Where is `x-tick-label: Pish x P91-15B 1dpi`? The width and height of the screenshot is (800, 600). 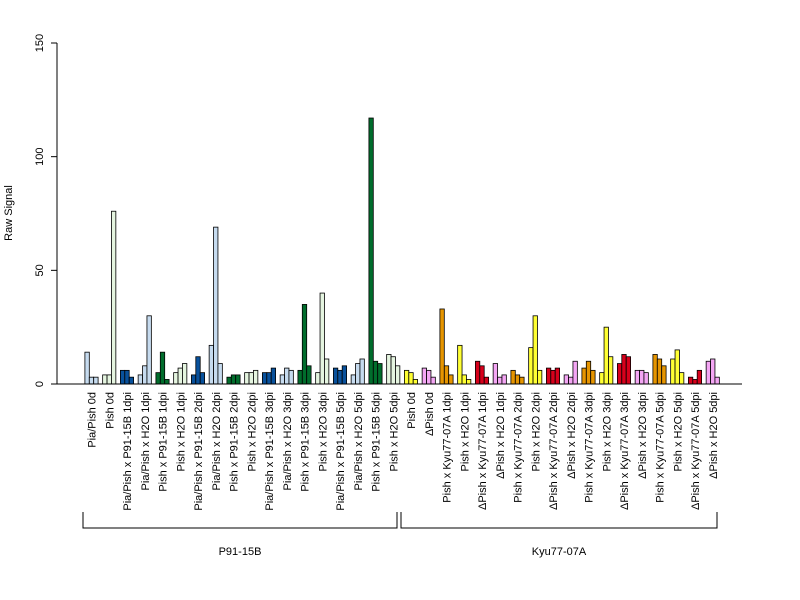
x-tick-label: Pish x P91-15B 1dpi is located at coordinates (164, 442).